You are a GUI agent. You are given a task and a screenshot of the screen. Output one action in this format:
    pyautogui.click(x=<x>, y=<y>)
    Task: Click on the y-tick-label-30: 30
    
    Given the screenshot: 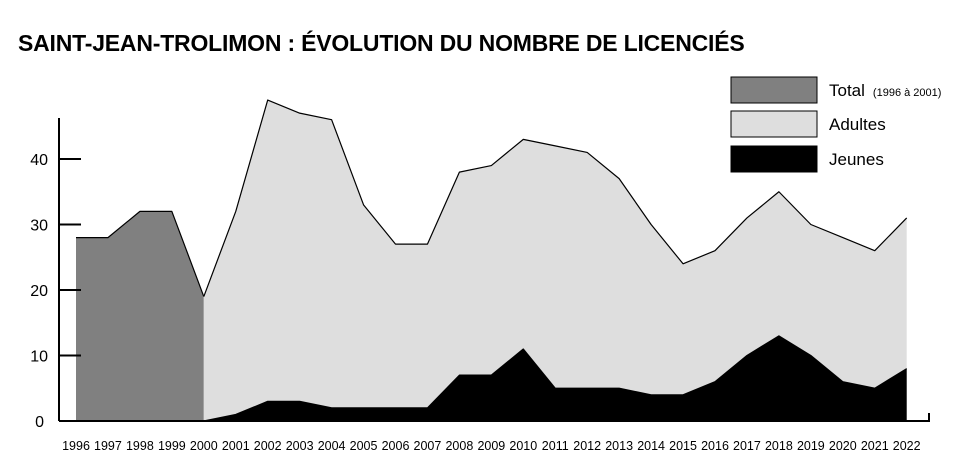 What is the action you would take?
    pyautogui.click(x=39, y=226)
    